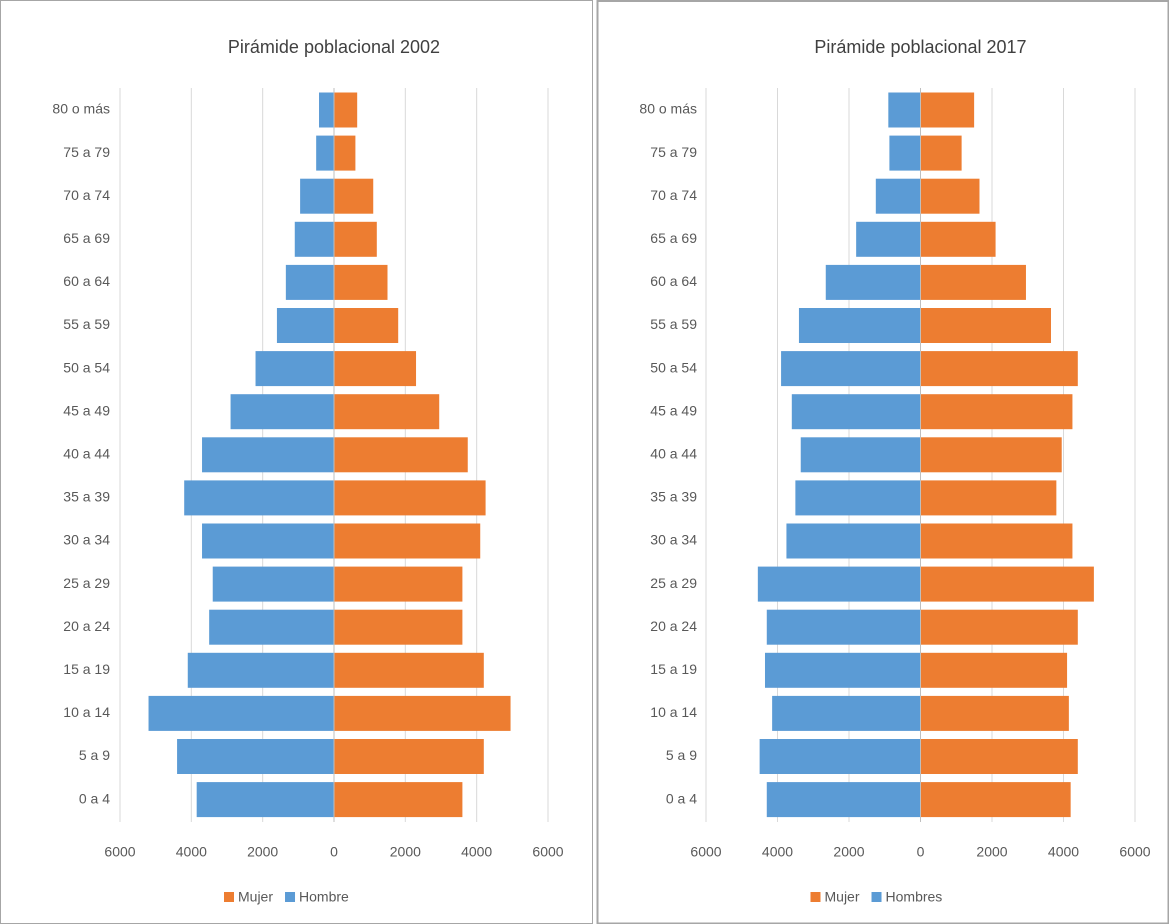 This screenshot has width=1169, height=924. Describe the element at coordinates (681, 755) in the screenshot. I see `y-tick-label: 5 a 9` at that location.